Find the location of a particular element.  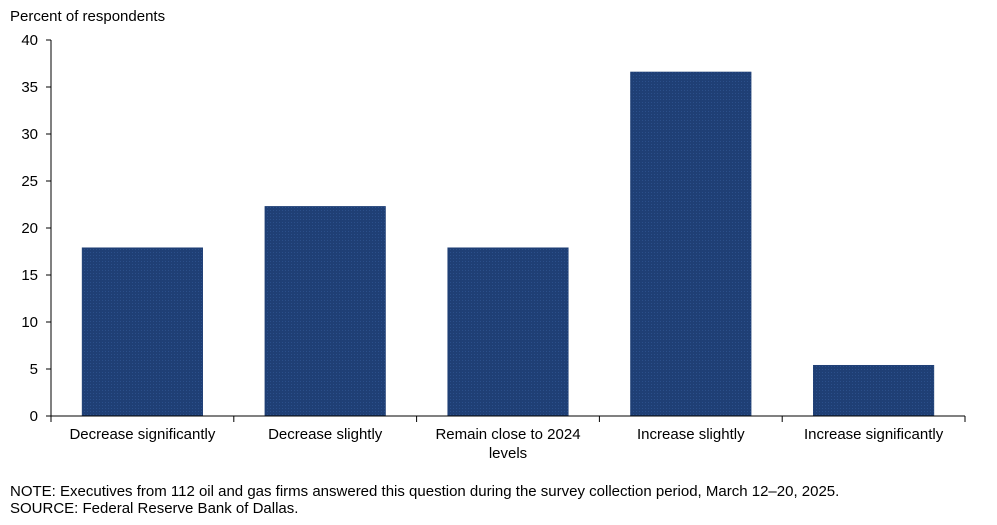

x-tick-label-line: levels is located at coordinates (508, 453).